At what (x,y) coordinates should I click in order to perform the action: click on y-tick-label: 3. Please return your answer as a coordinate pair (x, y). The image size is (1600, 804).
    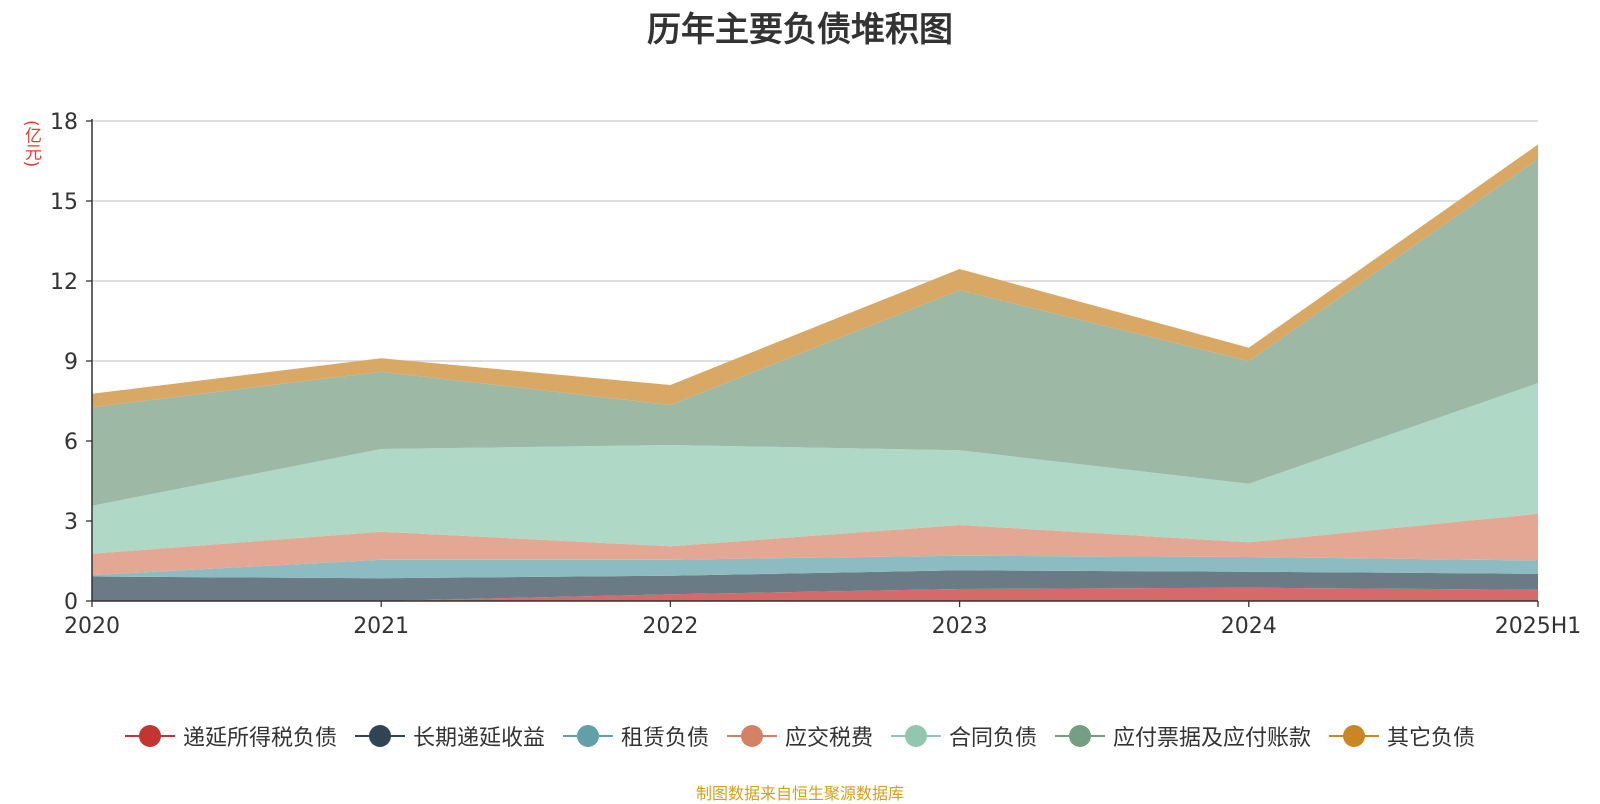
    Looking at the image, I should click on (71, 522).